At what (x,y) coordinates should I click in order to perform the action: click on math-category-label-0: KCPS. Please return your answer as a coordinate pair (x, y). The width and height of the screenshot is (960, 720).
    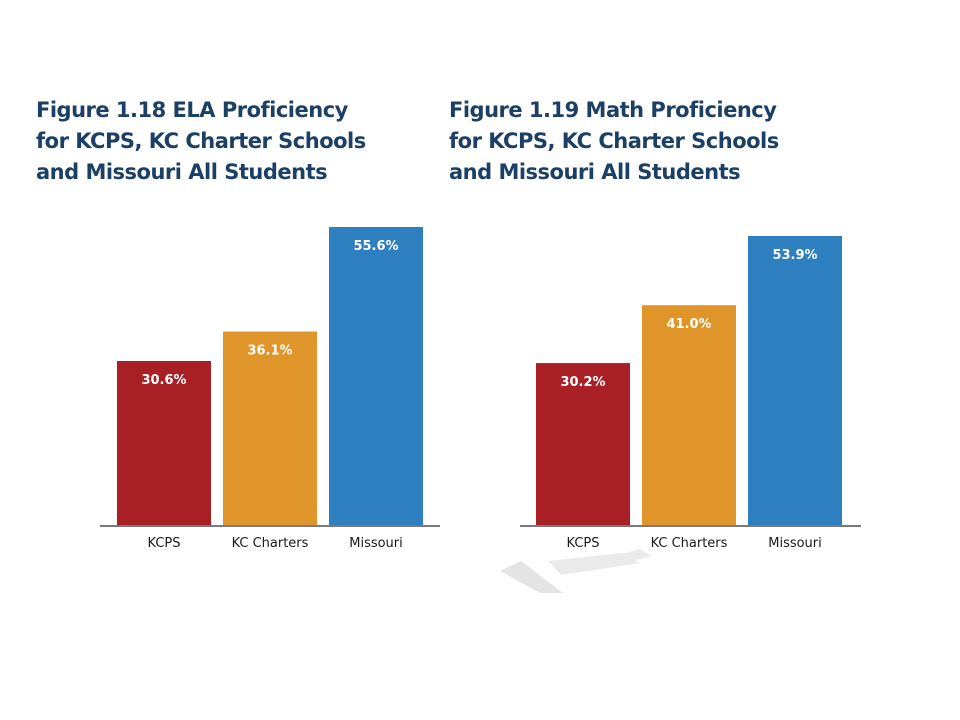
    Looking at the image, I should click on (583, 543).